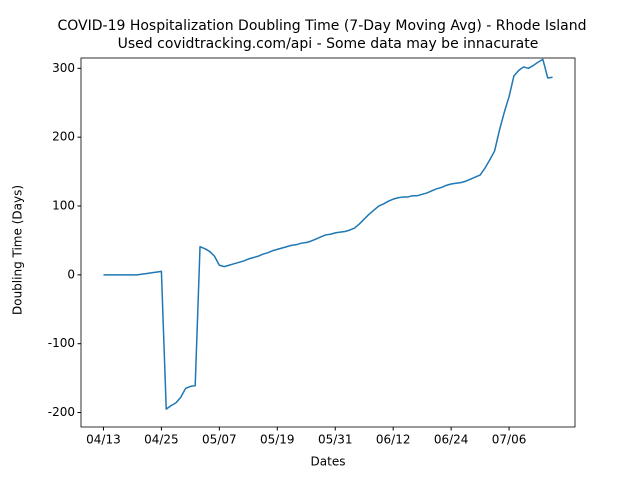  I want to click on x-tick-label: 04/13, so click(103, 440).